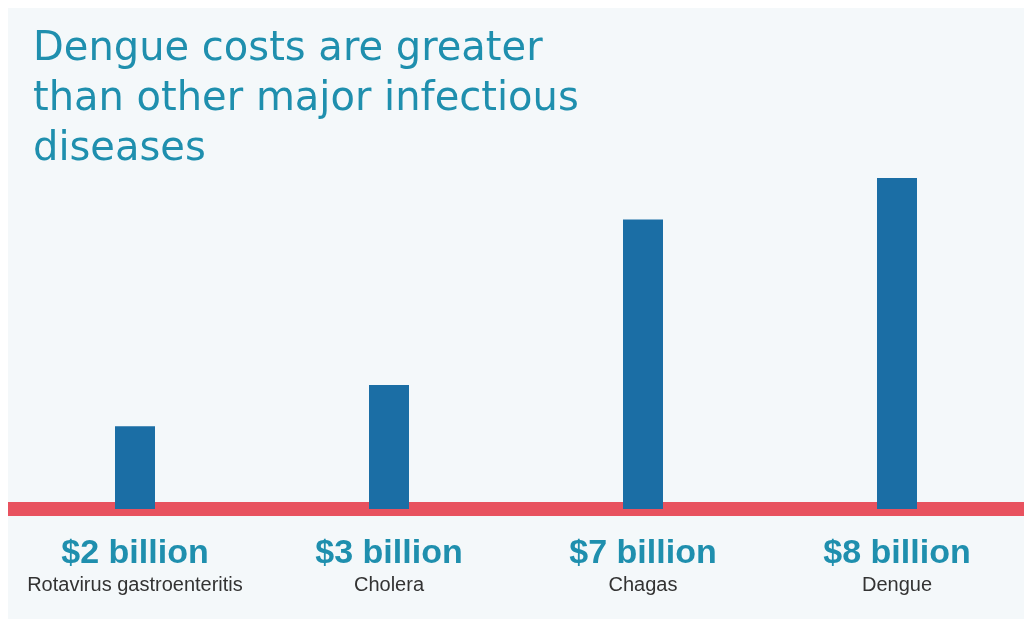 The height and width of the screenshot is (627, 1032). Describe the element at coordinates (389, 584) in the screenshot. I see `x-tick-label: Cholera` at that location.